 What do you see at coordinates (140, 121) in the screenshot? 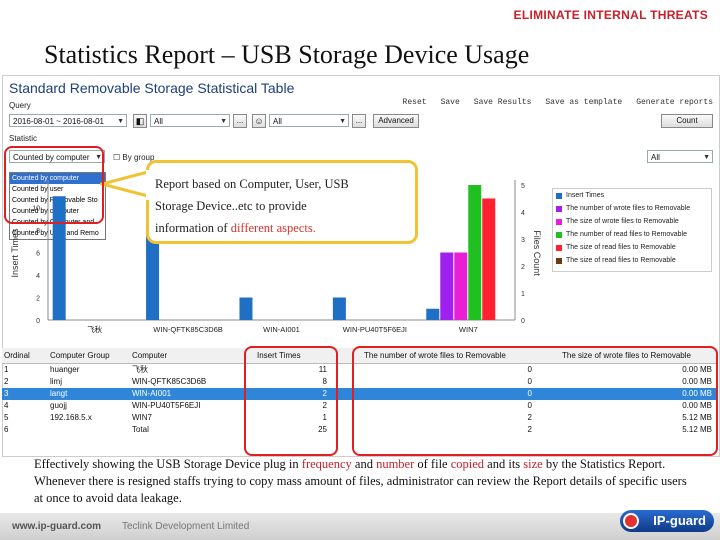
I see `computer-tree-icon: ◧` at bounding box center [140, 121].